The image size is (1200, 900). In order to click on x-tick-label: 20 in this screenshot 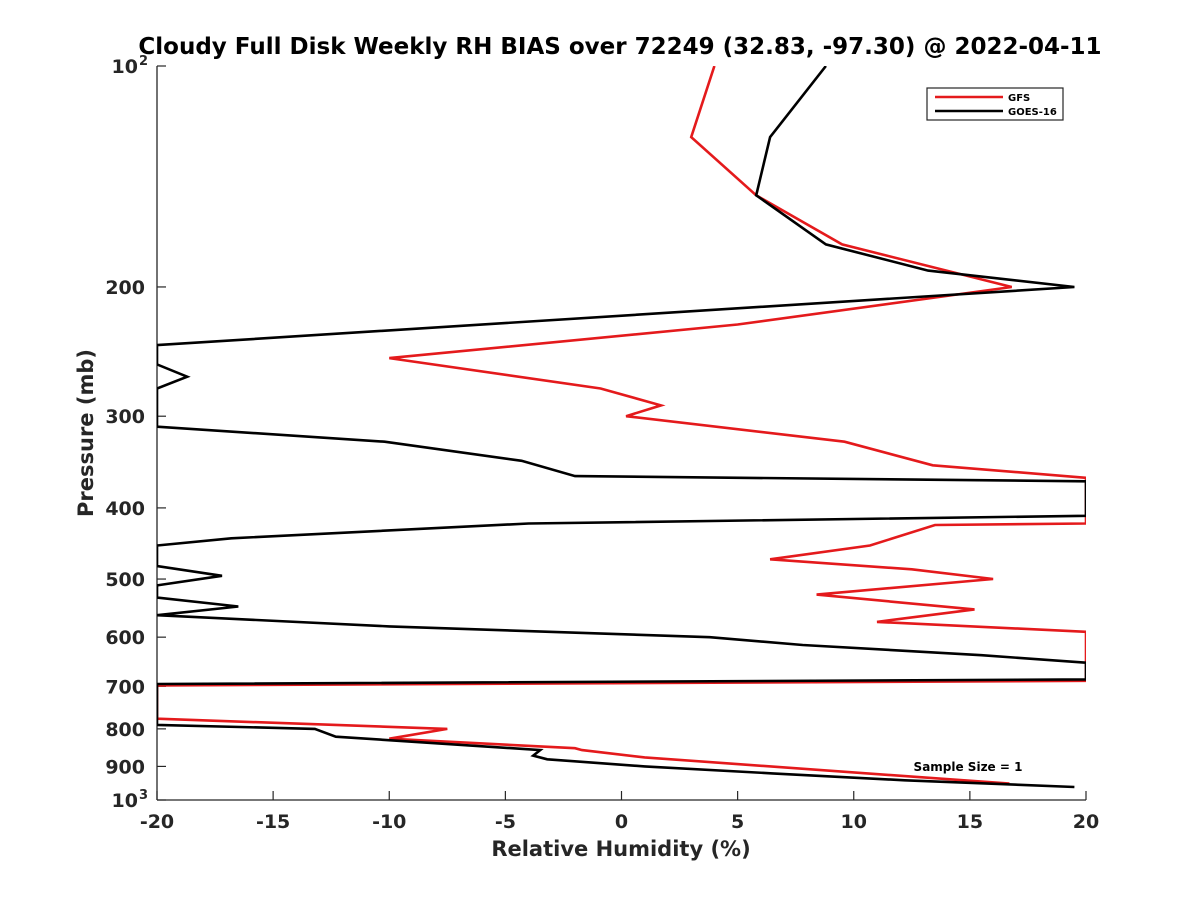, I will do `click(1086, 822)`.